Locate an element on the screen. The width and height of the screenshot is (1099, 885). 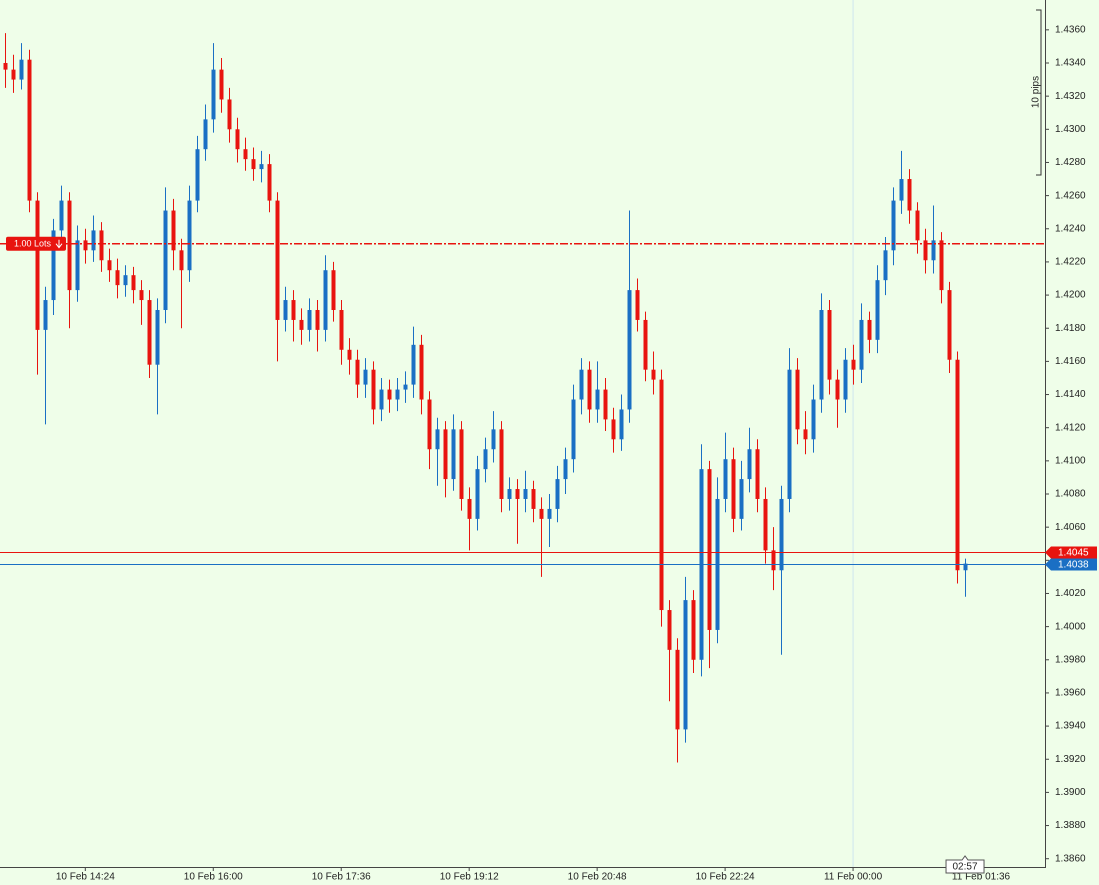
y-tick-label: 1.4320 is located at coordinates (1070, 96).